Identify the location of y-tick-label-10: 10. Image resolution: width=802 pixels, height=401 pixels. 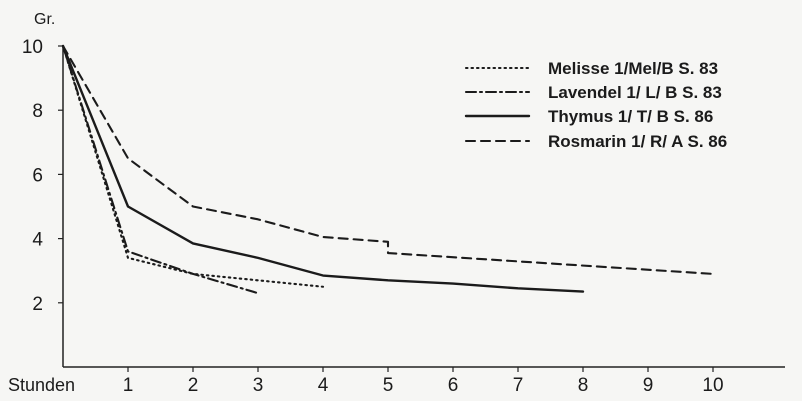
(32, 47).